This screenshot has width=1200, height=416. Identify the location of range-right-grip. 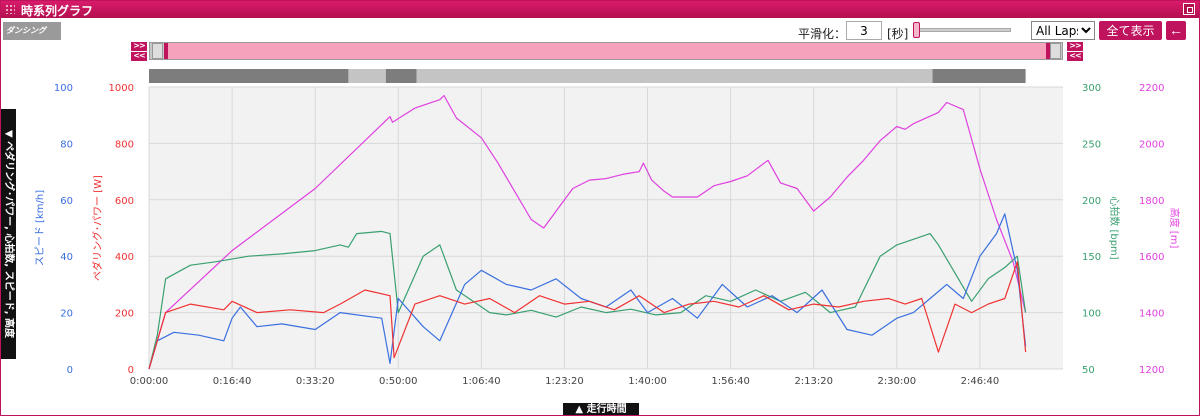
(1055, 51).